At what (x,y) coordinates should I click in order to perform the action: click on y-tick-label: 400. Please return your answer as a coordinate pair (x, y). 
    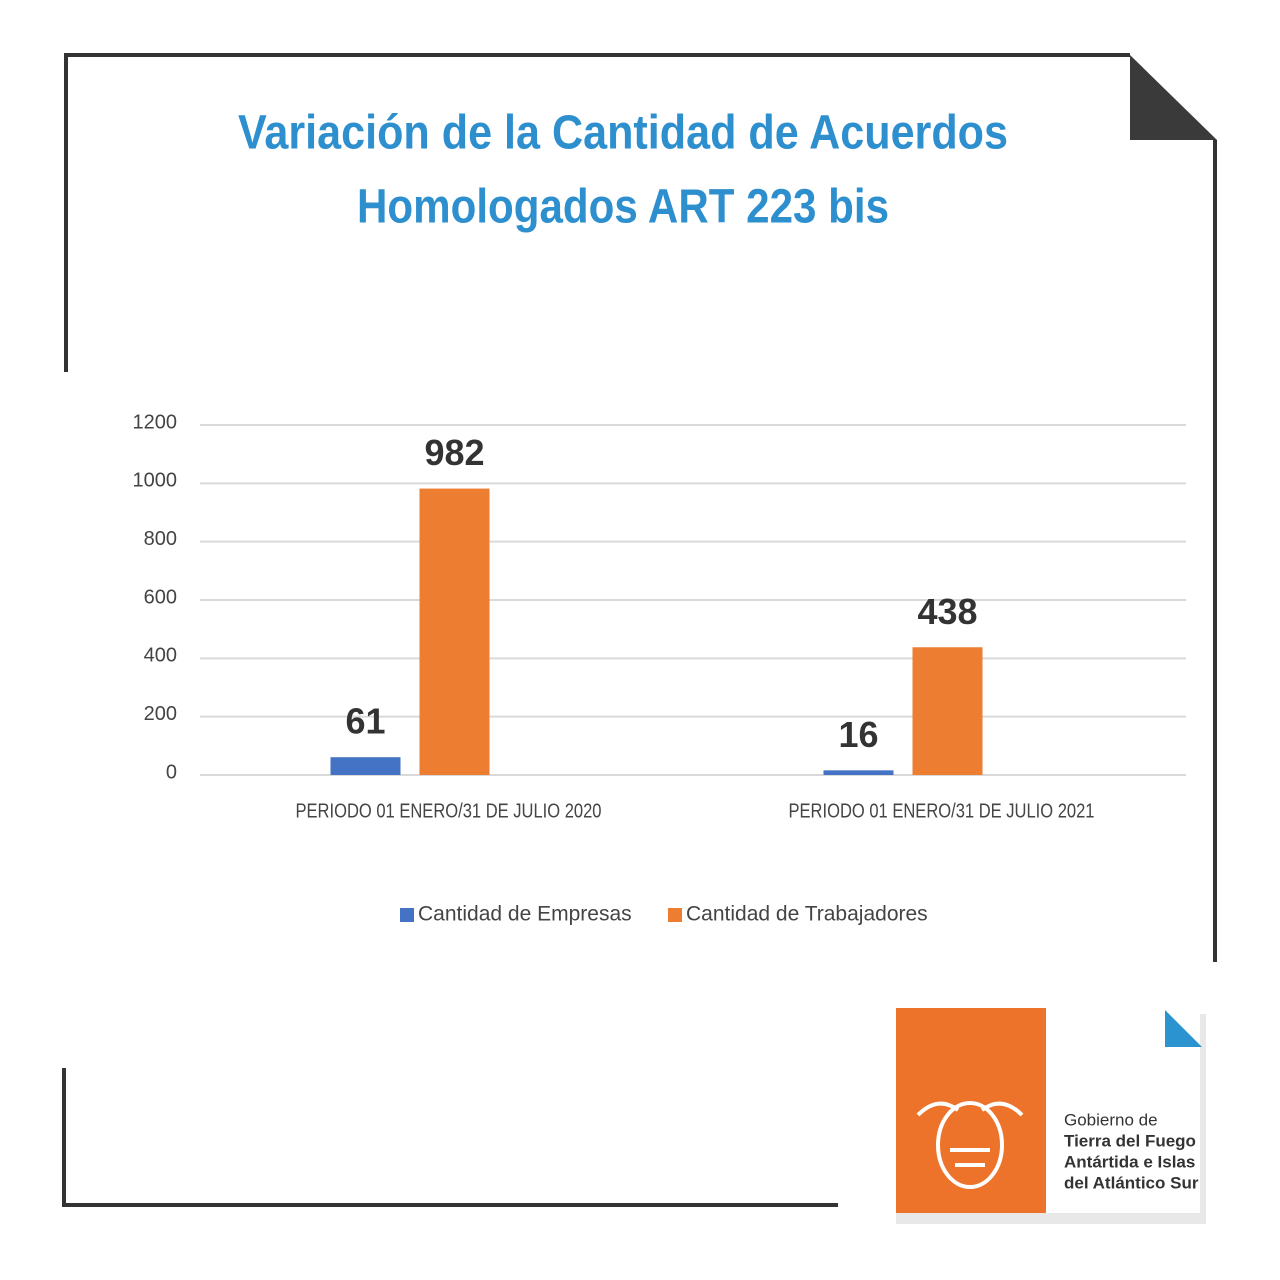
    Looking at the image, I should click on (160, 656).